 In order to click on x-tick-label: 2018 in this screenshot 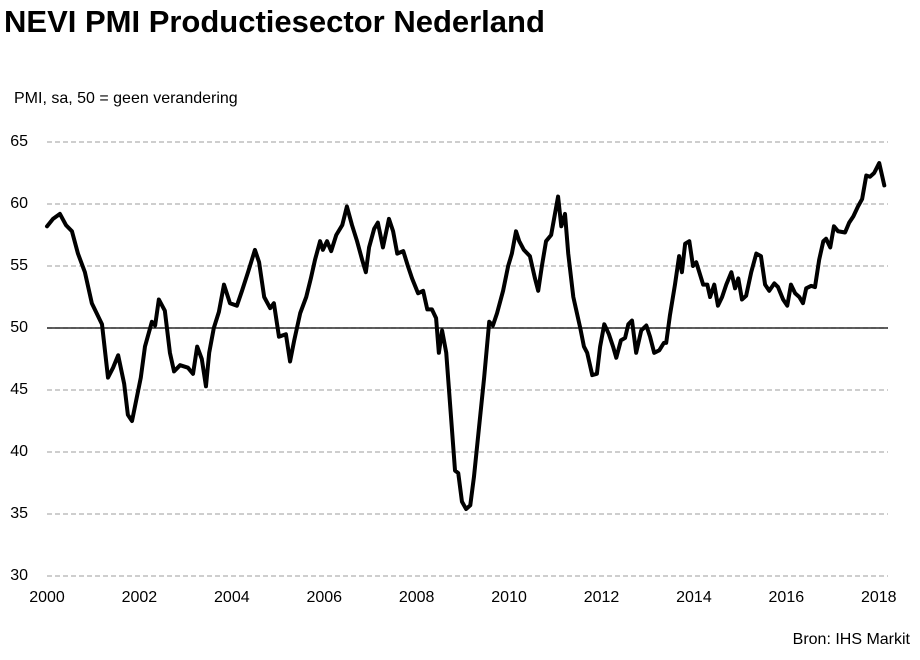, I will do `click(879, 597)`.